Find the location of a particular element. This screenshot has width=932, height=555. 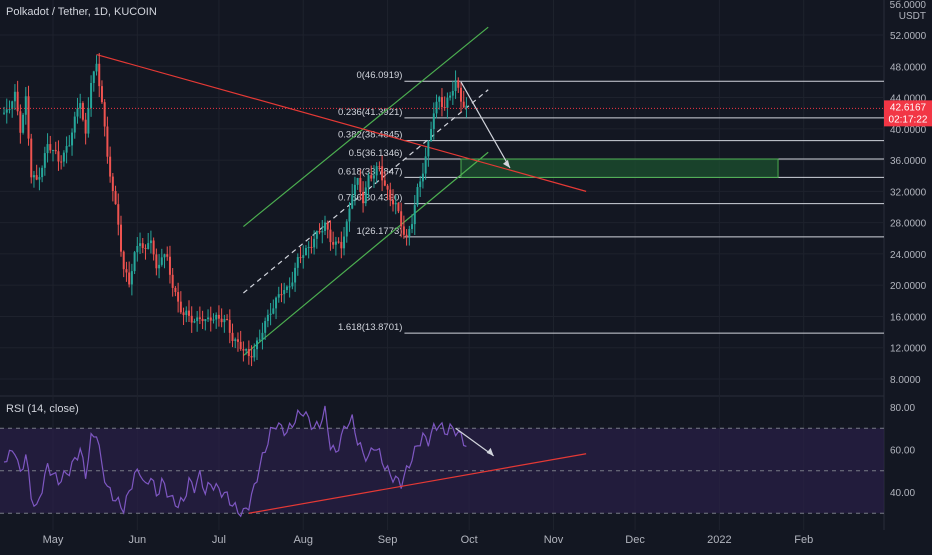

demand-zone is located at coordinates (619, 168).